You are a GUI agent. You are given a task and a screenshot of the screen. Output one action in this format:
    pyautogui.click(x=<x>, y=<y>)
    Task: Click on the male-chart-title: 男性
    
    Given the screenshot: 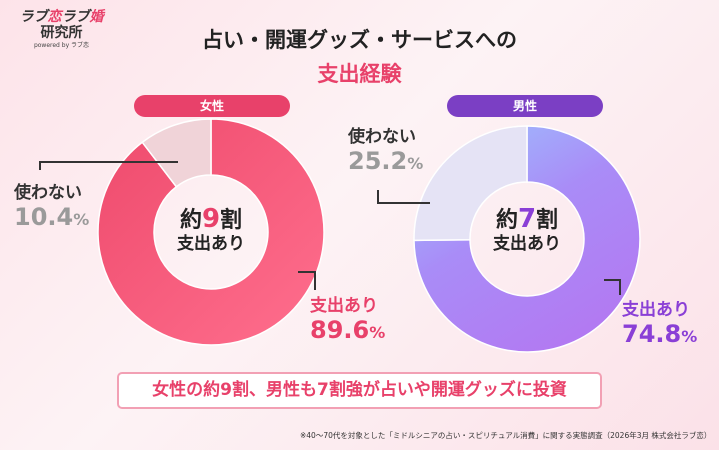 What is the action you would take?
    pyautogui.click(x=525, y=106)
    